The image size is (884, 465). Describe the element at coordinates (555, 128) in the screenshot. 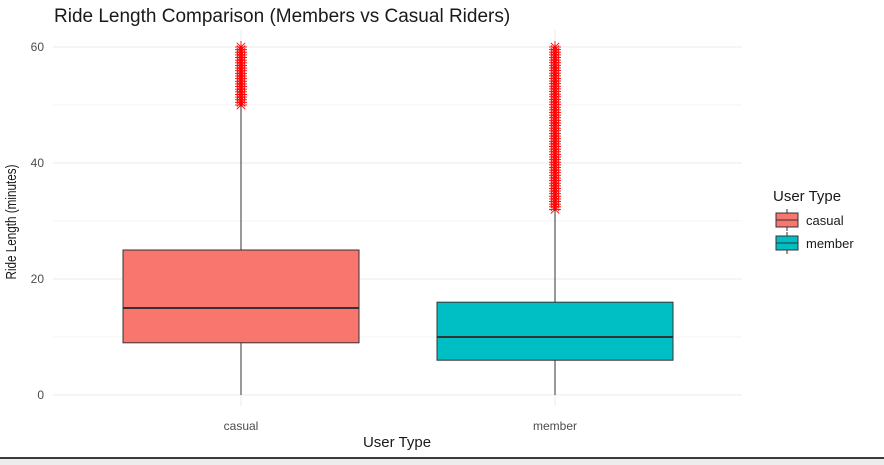

I see `outliers-member` at that location.